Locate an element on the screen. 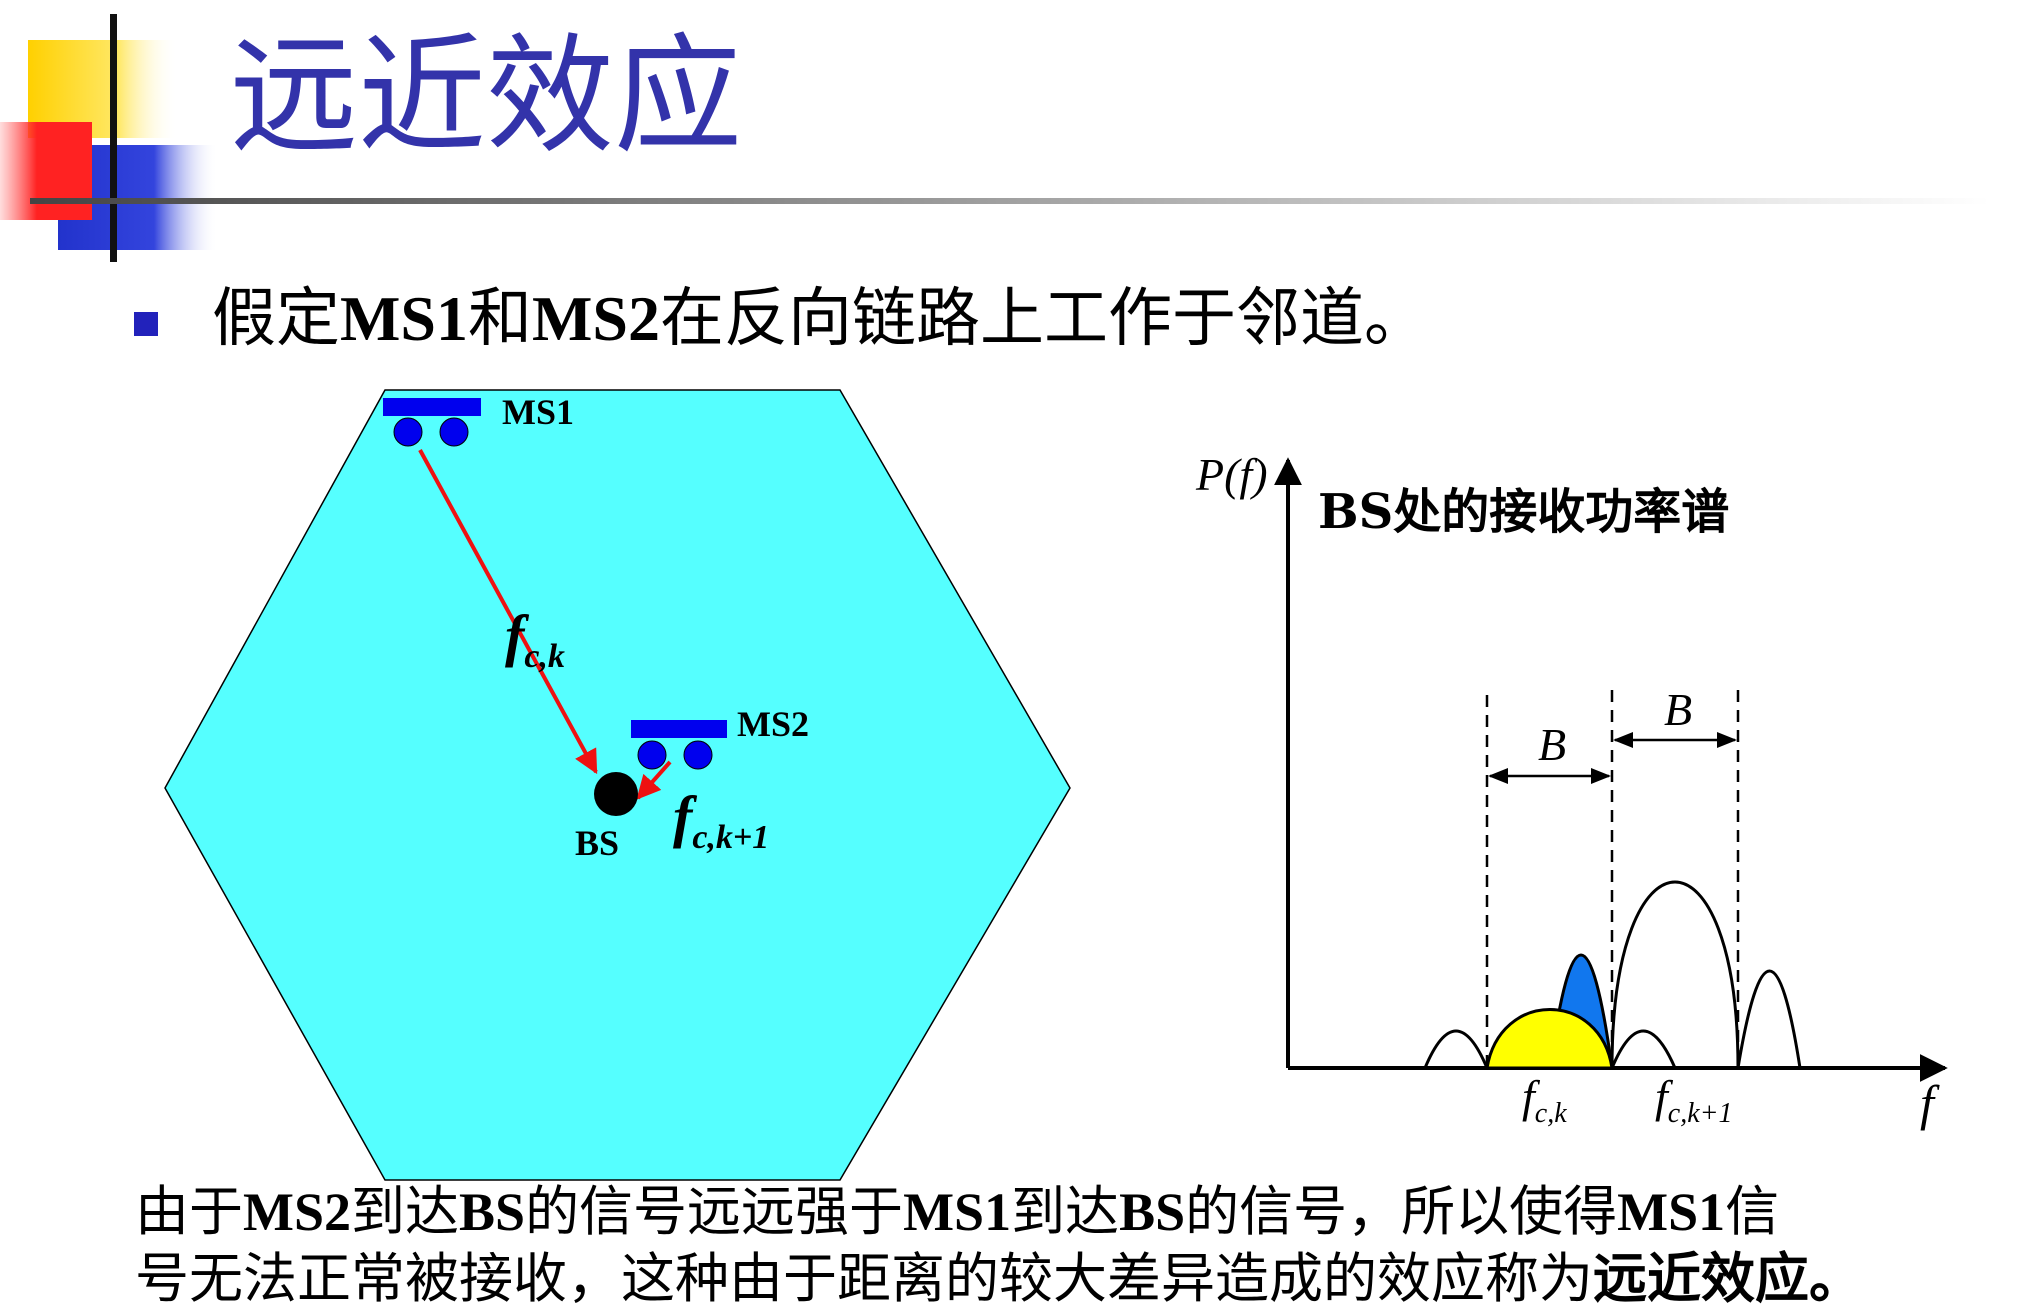  ms1-to-bs-arrow is located at coordinates (508, 612).